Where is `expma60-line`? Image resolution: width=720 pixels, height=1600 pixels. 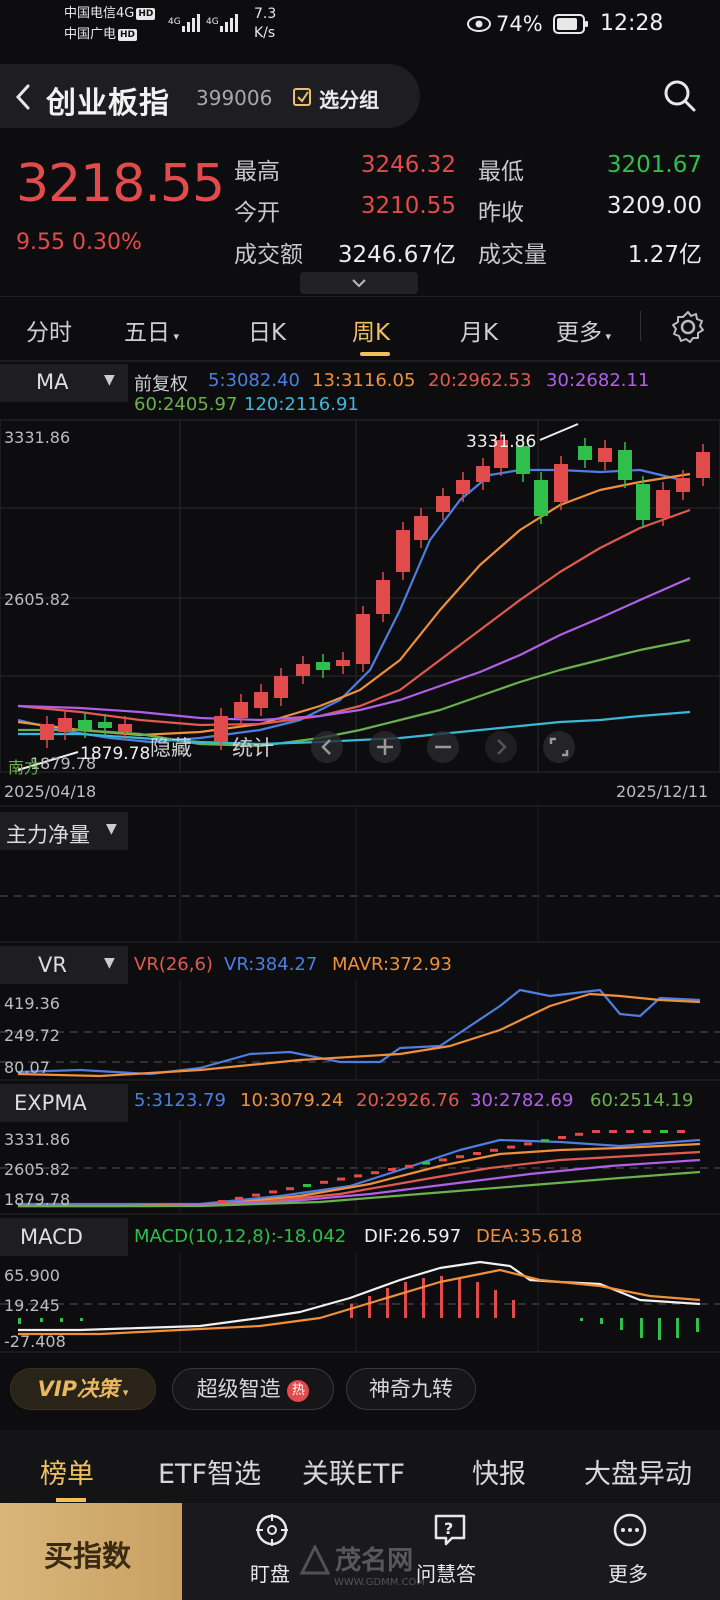 expma60-line is located at coordinates (359, 1189).